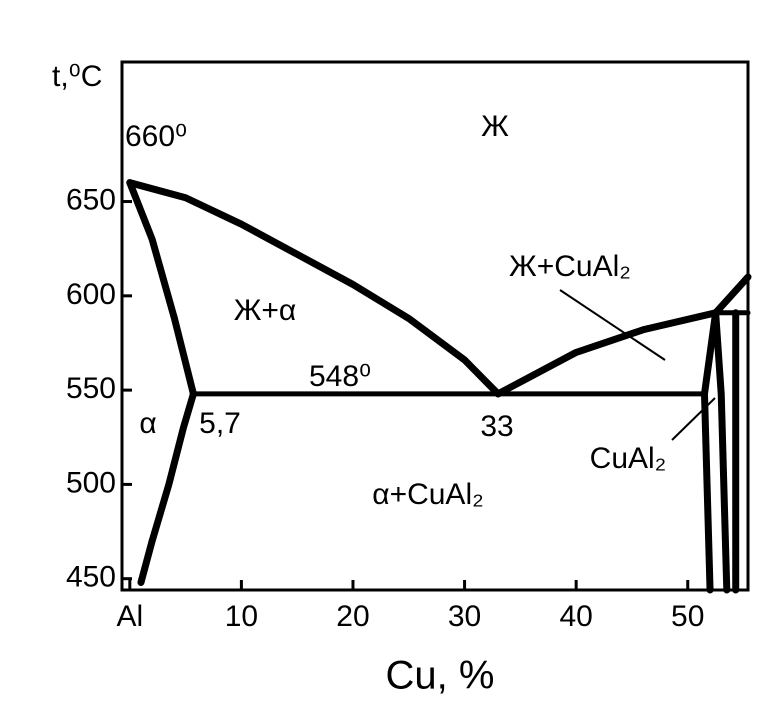 This screenshot has height=704, width=784. Describe the element at coordinates (91, 388) in the screenshot. I see `y-tick-label: 550` at that location.